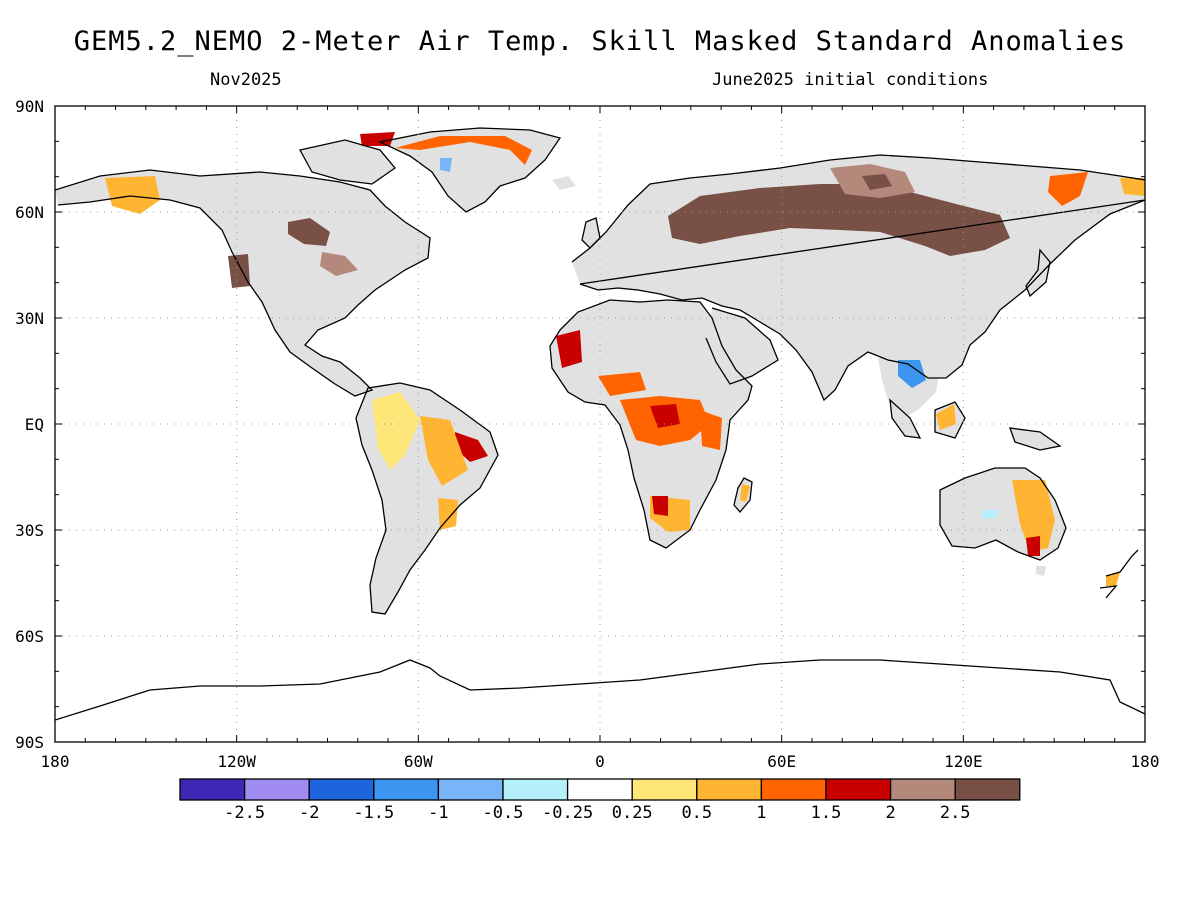  I want to click on north-america-coastline, so click(243, 283).